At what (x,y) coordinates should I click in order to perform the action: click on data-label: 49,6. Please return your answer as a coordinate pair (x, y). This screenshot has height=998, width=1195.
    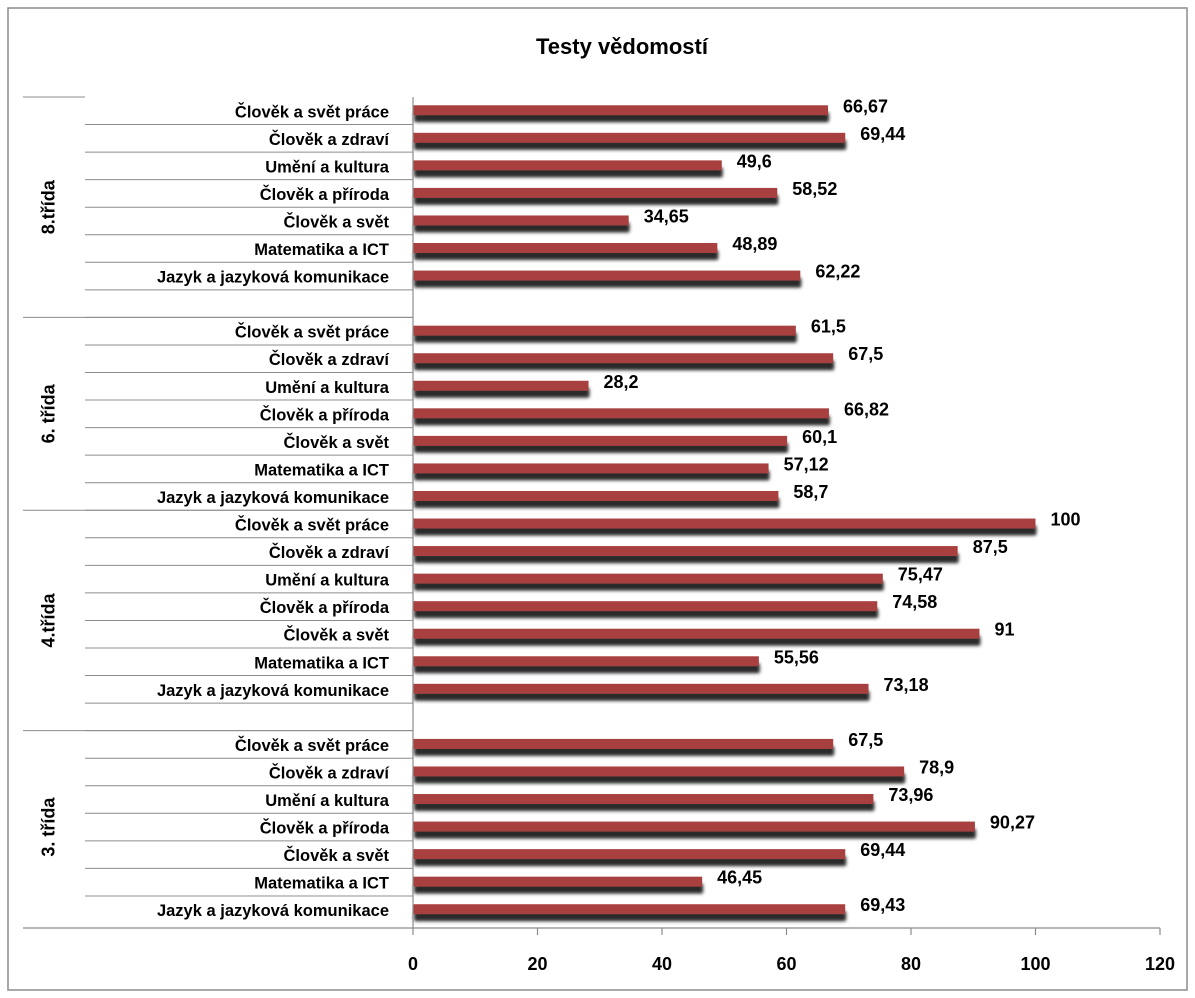
    Looking at the image, I should click on (754, 161).